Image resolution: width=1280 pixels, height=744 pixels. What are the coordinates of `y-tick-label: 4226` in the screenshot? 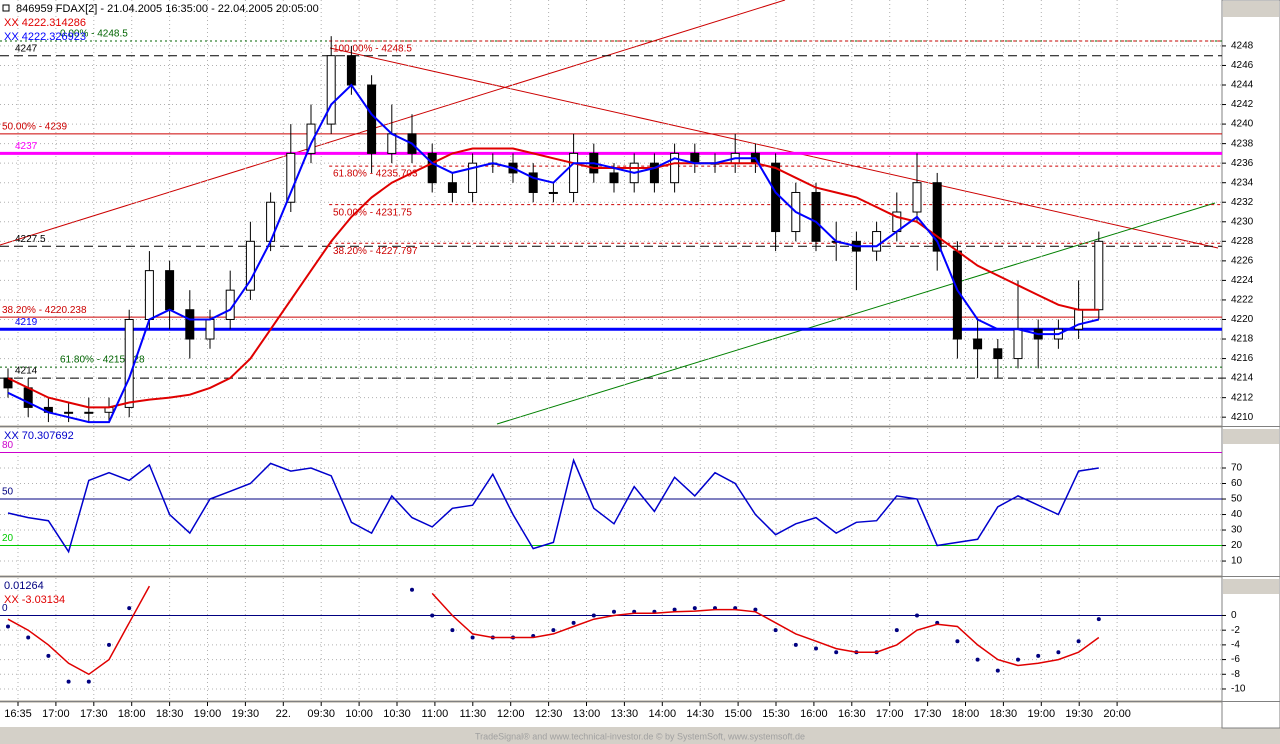 It's located at (1242, 261).